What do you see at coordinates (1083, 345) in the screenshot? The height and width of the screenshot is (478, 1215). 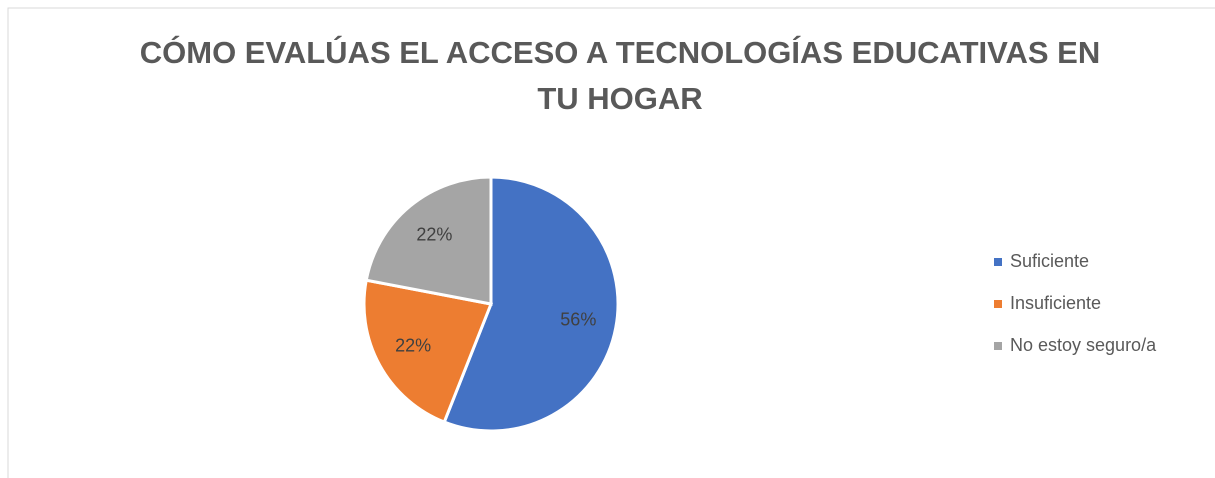 I see `legend-label: No estoy seguro/a` at bounding box center [1083, 345].